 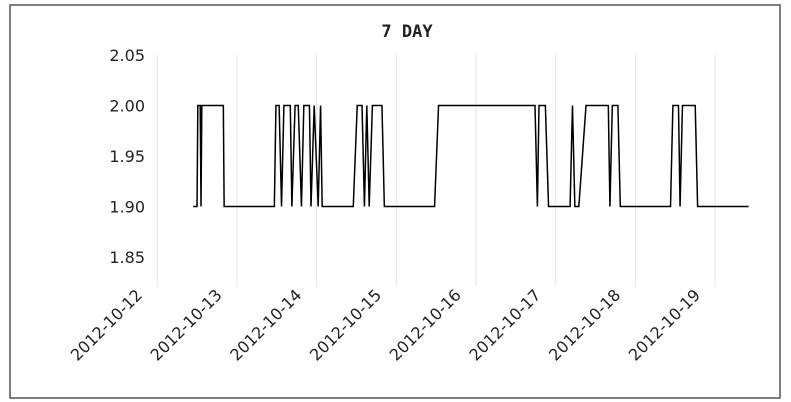 What do you see at coordinates (127, 156) in the screenshot?
I see `y-tick-label: 1.95` at bounding box center [127, 156].